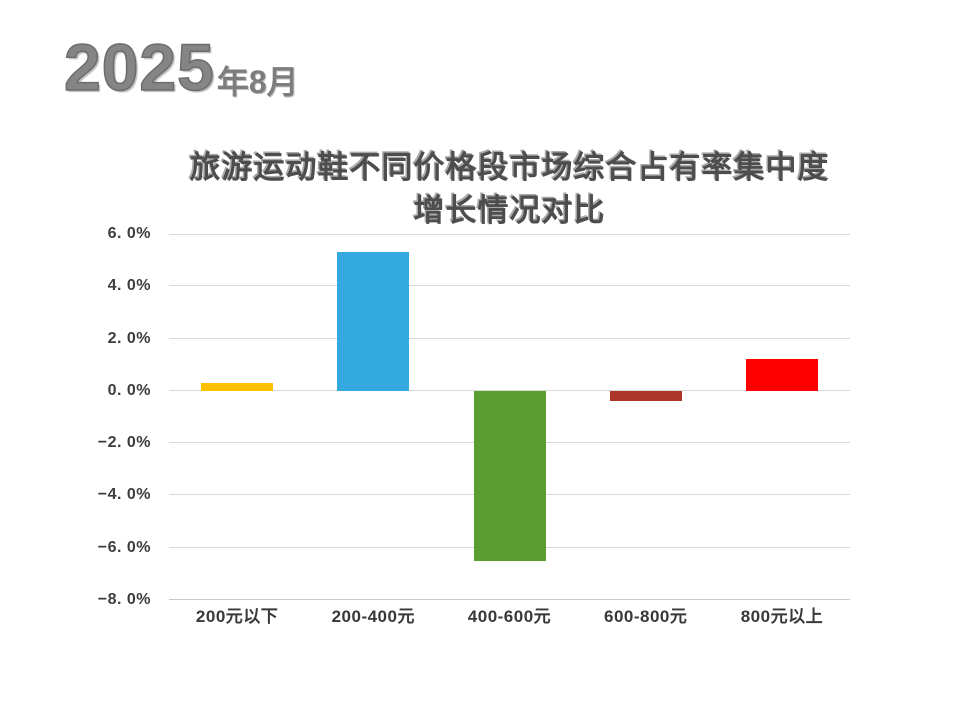 The height and width of the screenshot is (720, 960). I want to click on x-axis: 200元以下 200-400元 400-600元 600-800元 800元以上, so click(509, 618).